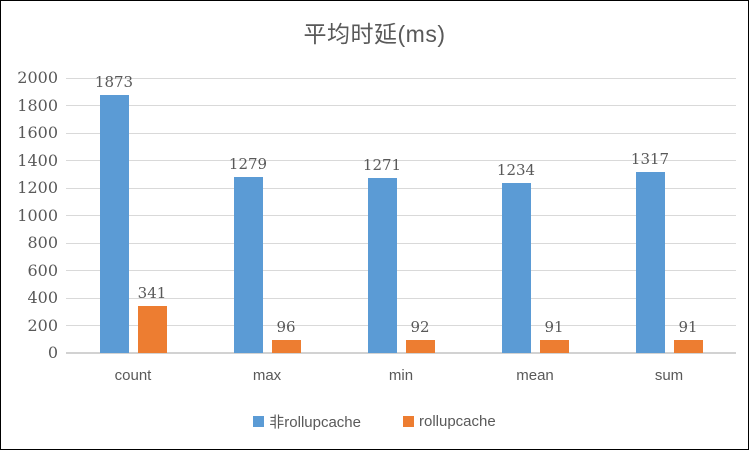 The image size is (749, 450). Describe the element at coordinates (42, 325) in the screenshot. I see `y-tick-label: 200` at that location.